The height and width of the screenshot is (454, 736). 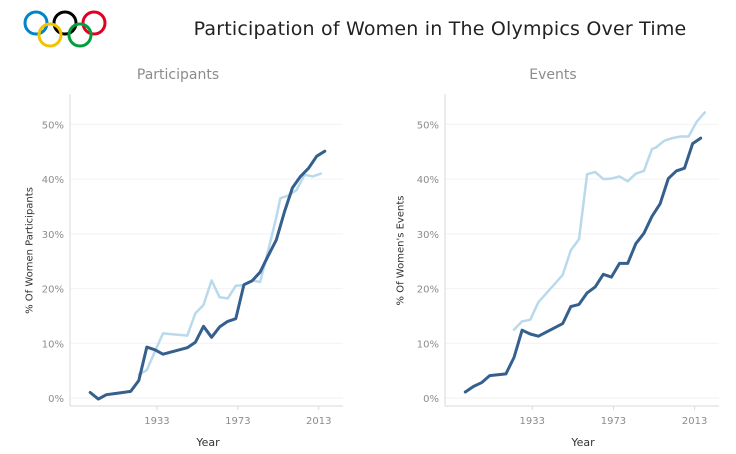 What do you see at coordinates (237, 421) in the screenshot?
I see `x-tick-label-participants: 1973` at bounding box center [237, 421].